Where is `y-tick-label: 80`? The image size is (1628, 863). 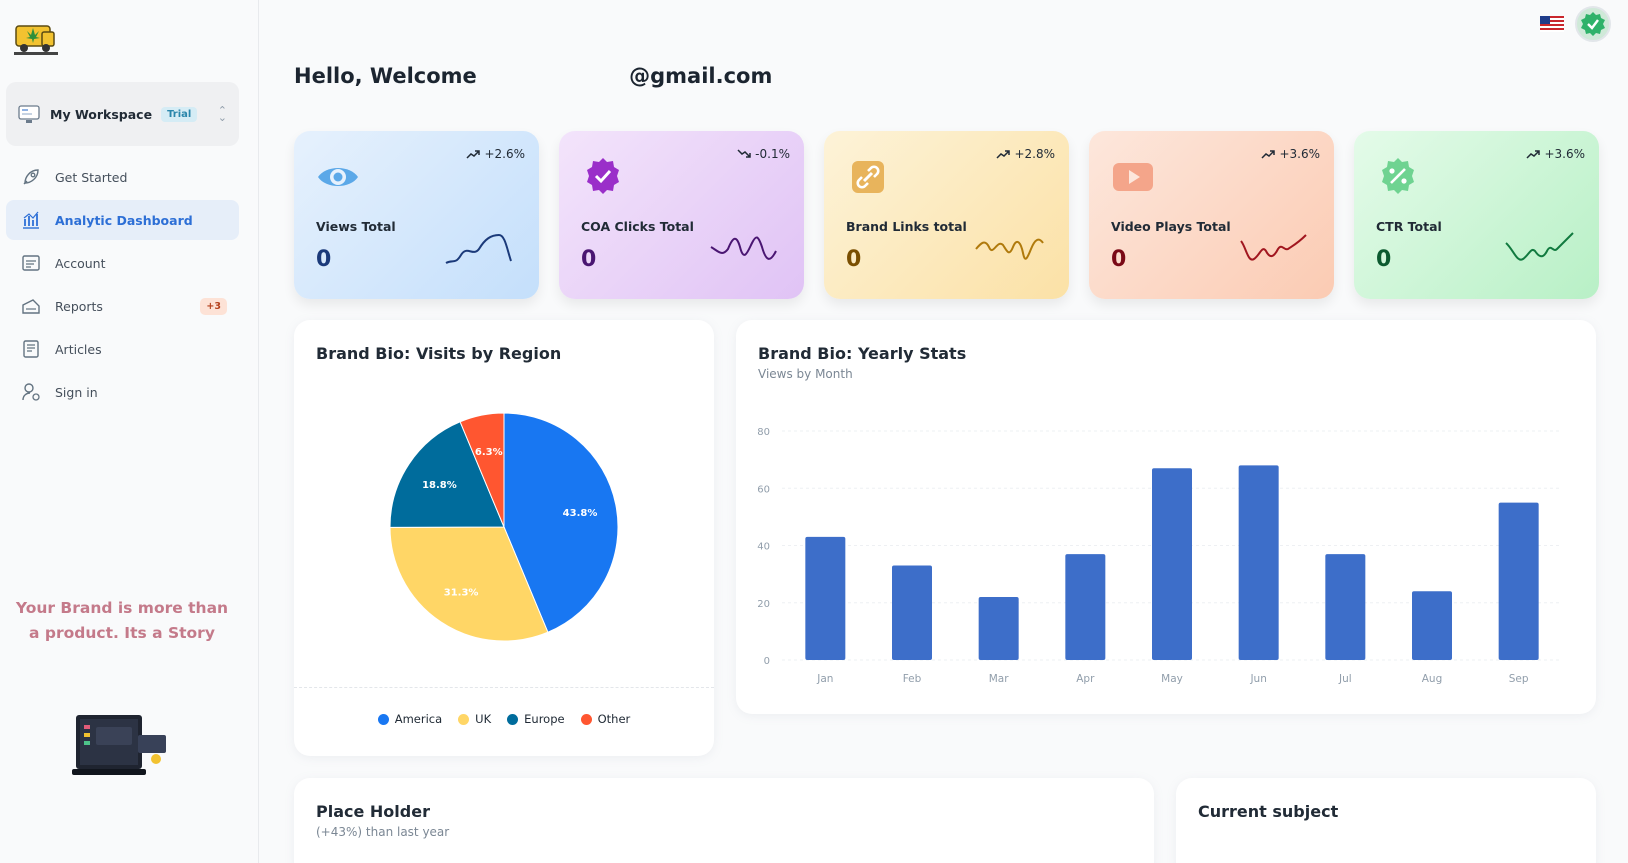
y-tick-label: 80 is located at coordinates (763, 432).